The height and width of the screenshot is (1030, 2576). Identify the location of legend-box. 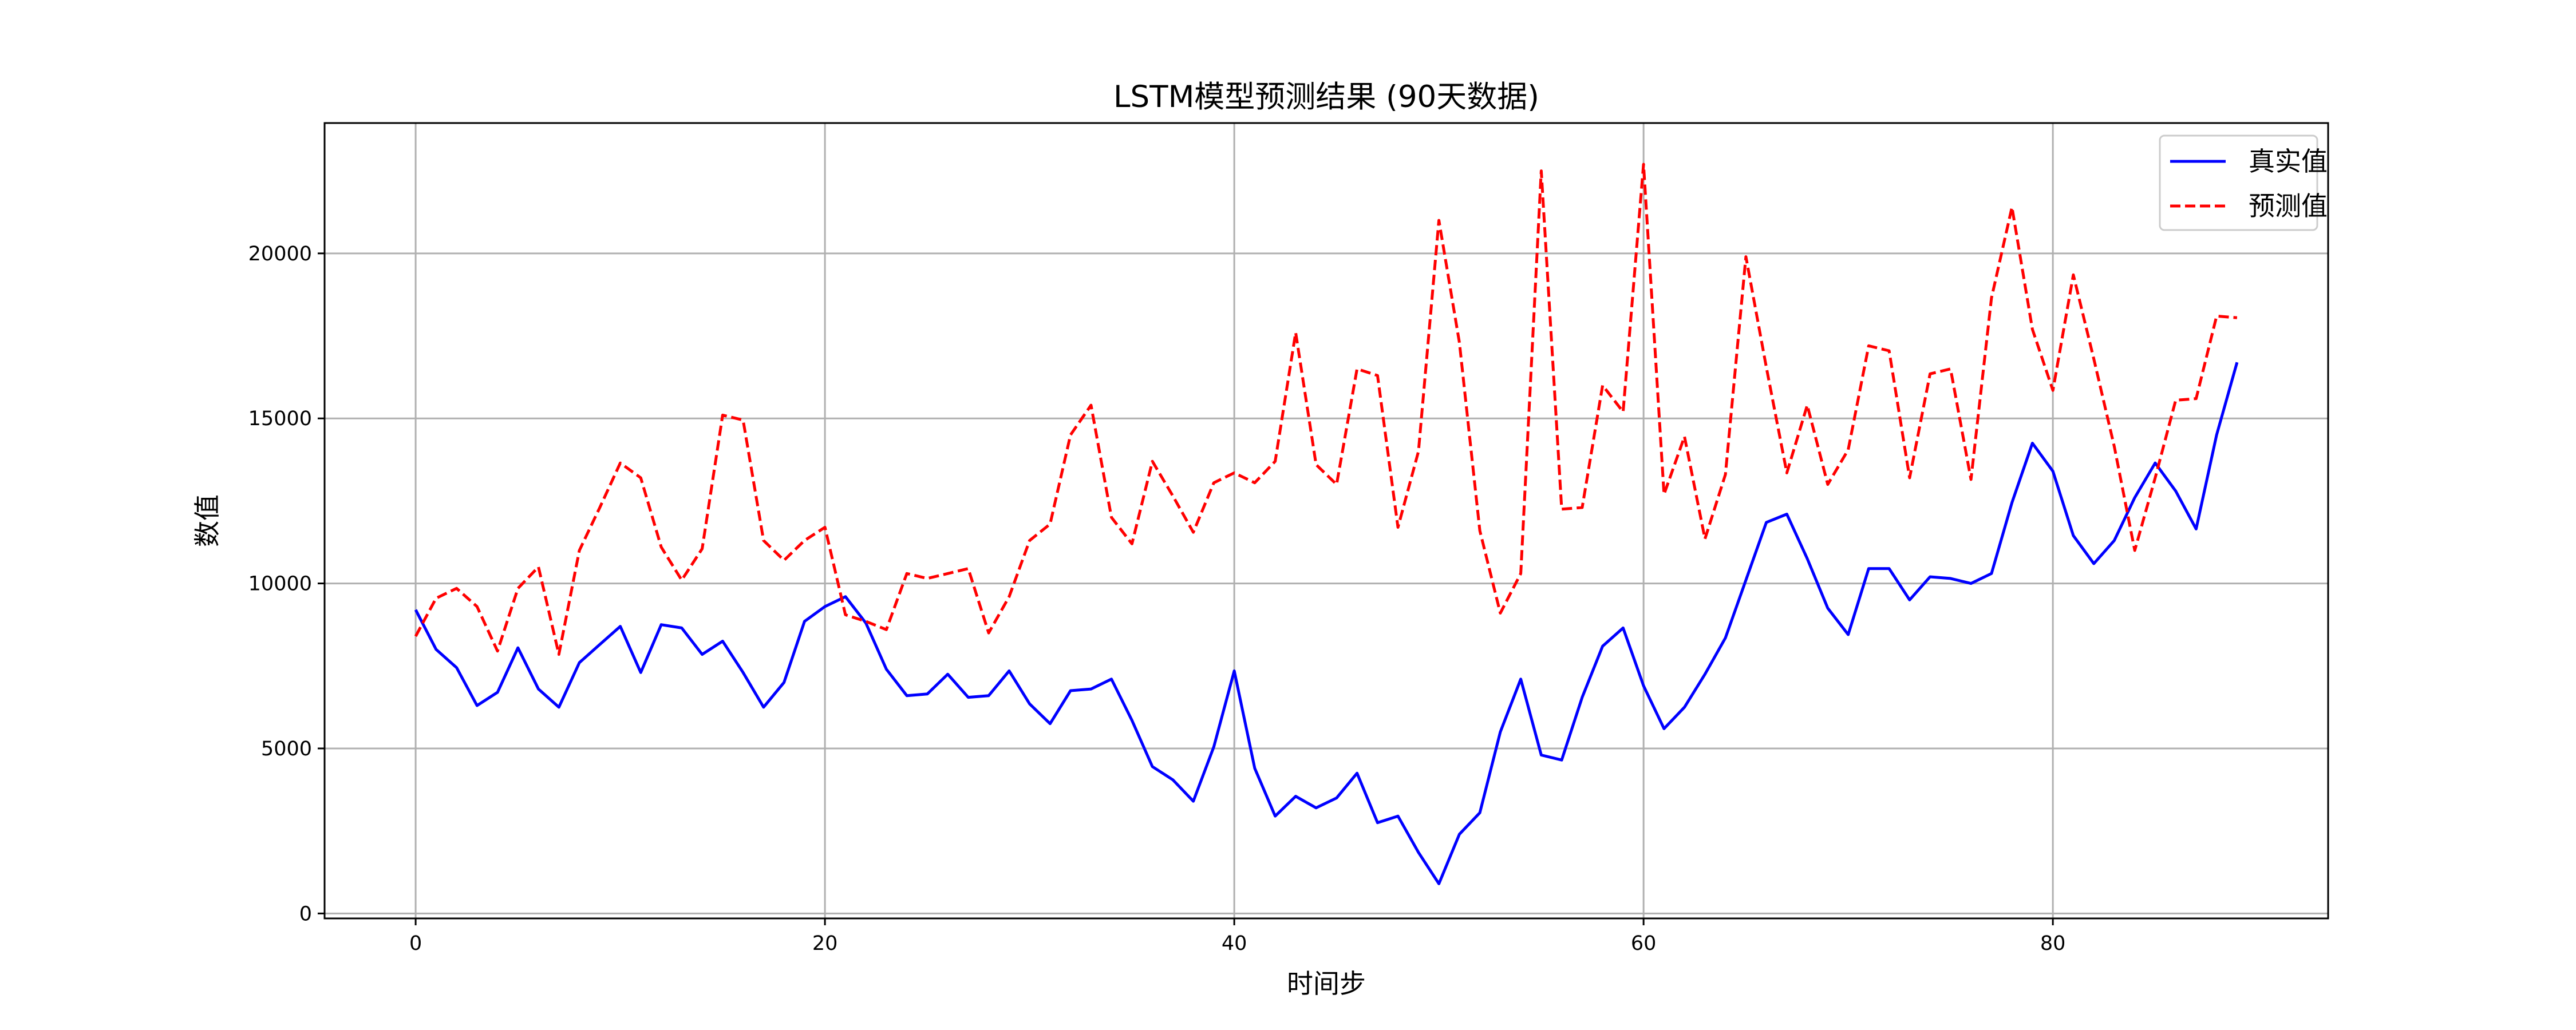
(2238, 182).